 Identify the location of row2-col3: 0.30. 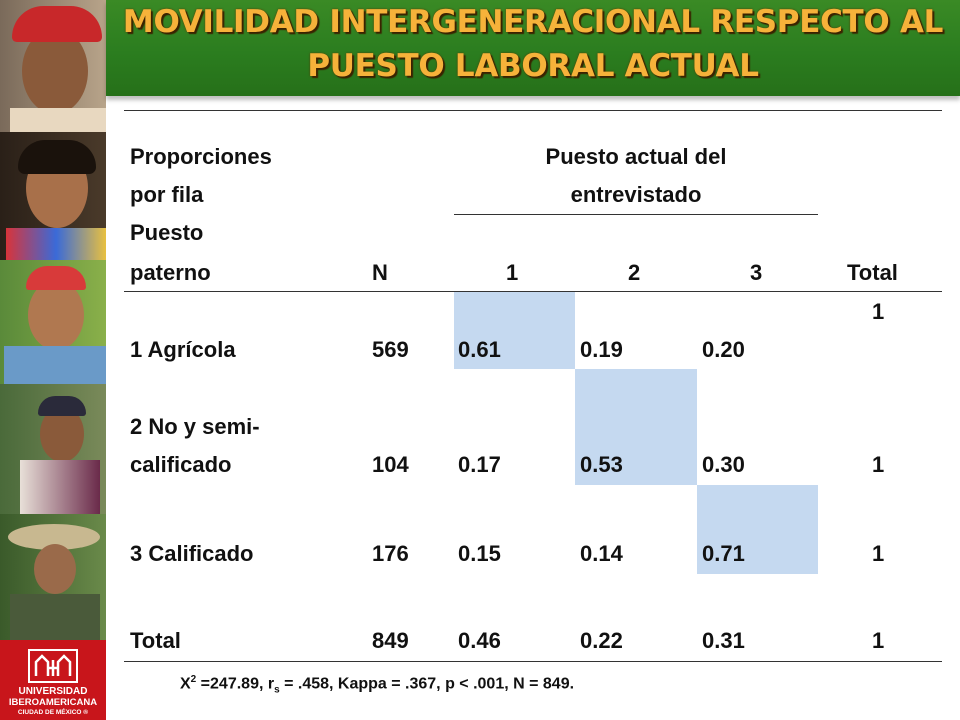
(723, 464).